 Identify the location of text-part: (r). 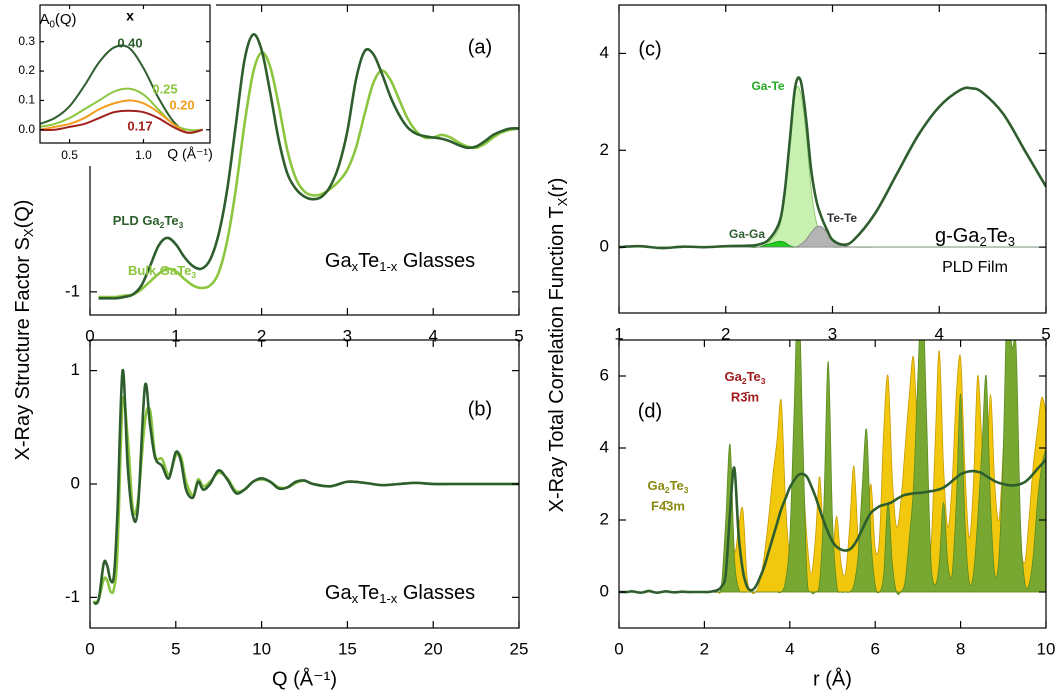
(557, 188).